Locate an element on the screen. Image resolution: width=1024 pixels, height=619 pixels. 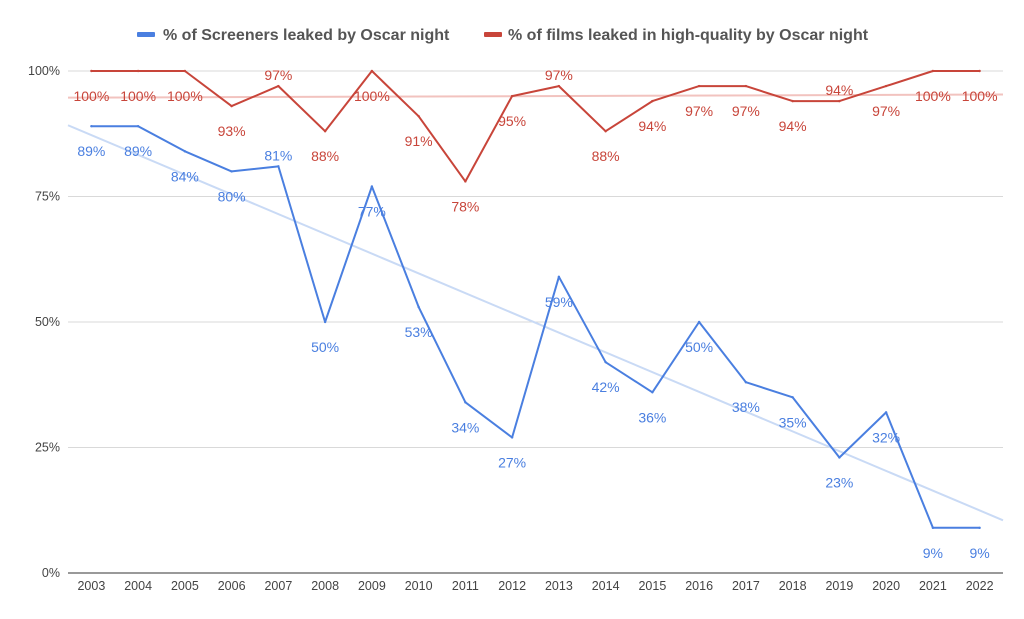
data-label-screeners: 89% is located at coordinates (138, 151).